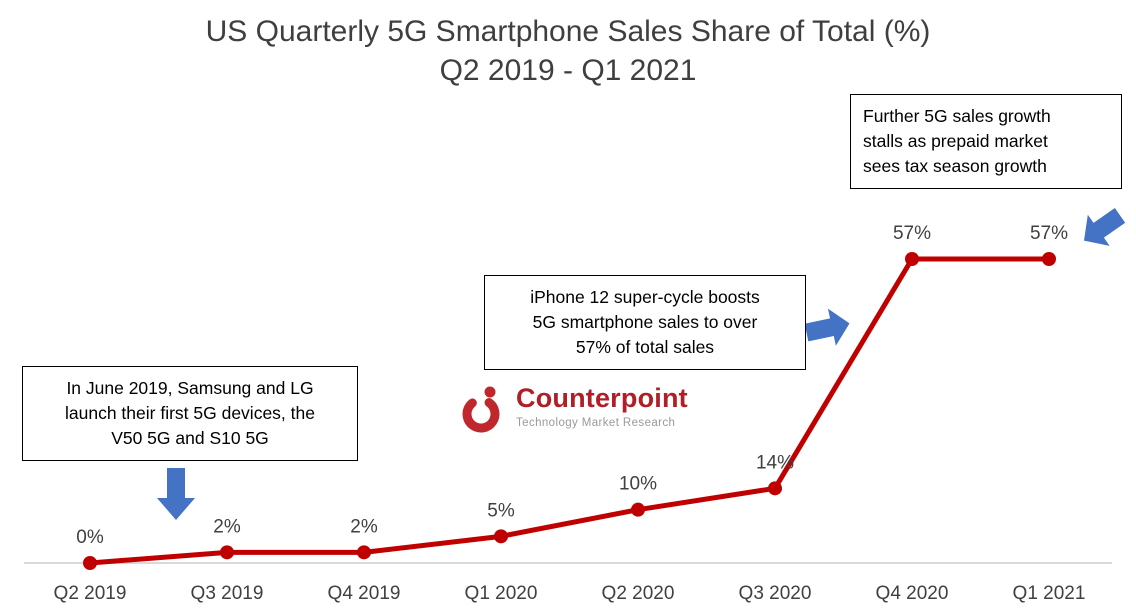 The height and width of the screenshot is (611, 1136). What do you see at coordinates (602, 398) in the screenshot?
I see `counterpoint-logo-name: Counterpoint` at bounding box center [602, 398].